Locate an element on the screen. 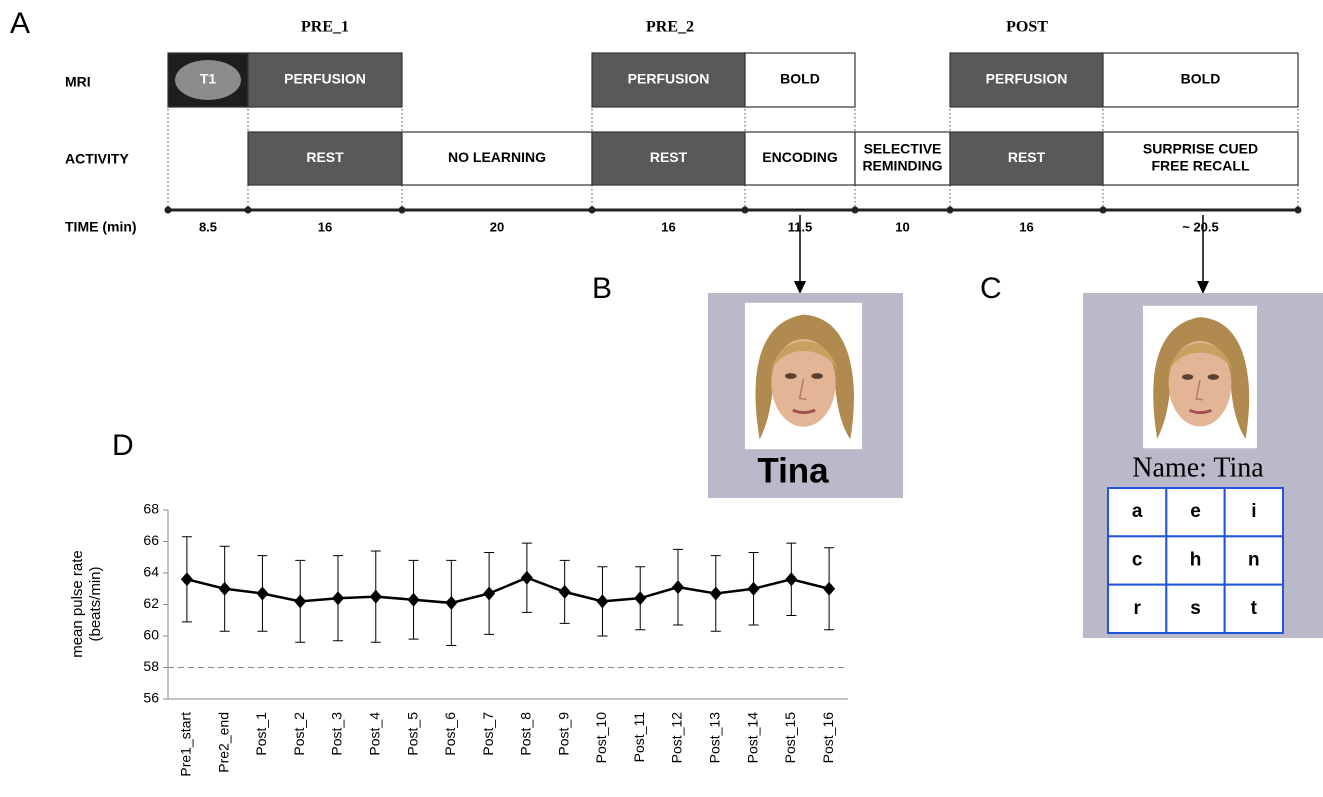  letter: a is located at coordinates (1137, 511).